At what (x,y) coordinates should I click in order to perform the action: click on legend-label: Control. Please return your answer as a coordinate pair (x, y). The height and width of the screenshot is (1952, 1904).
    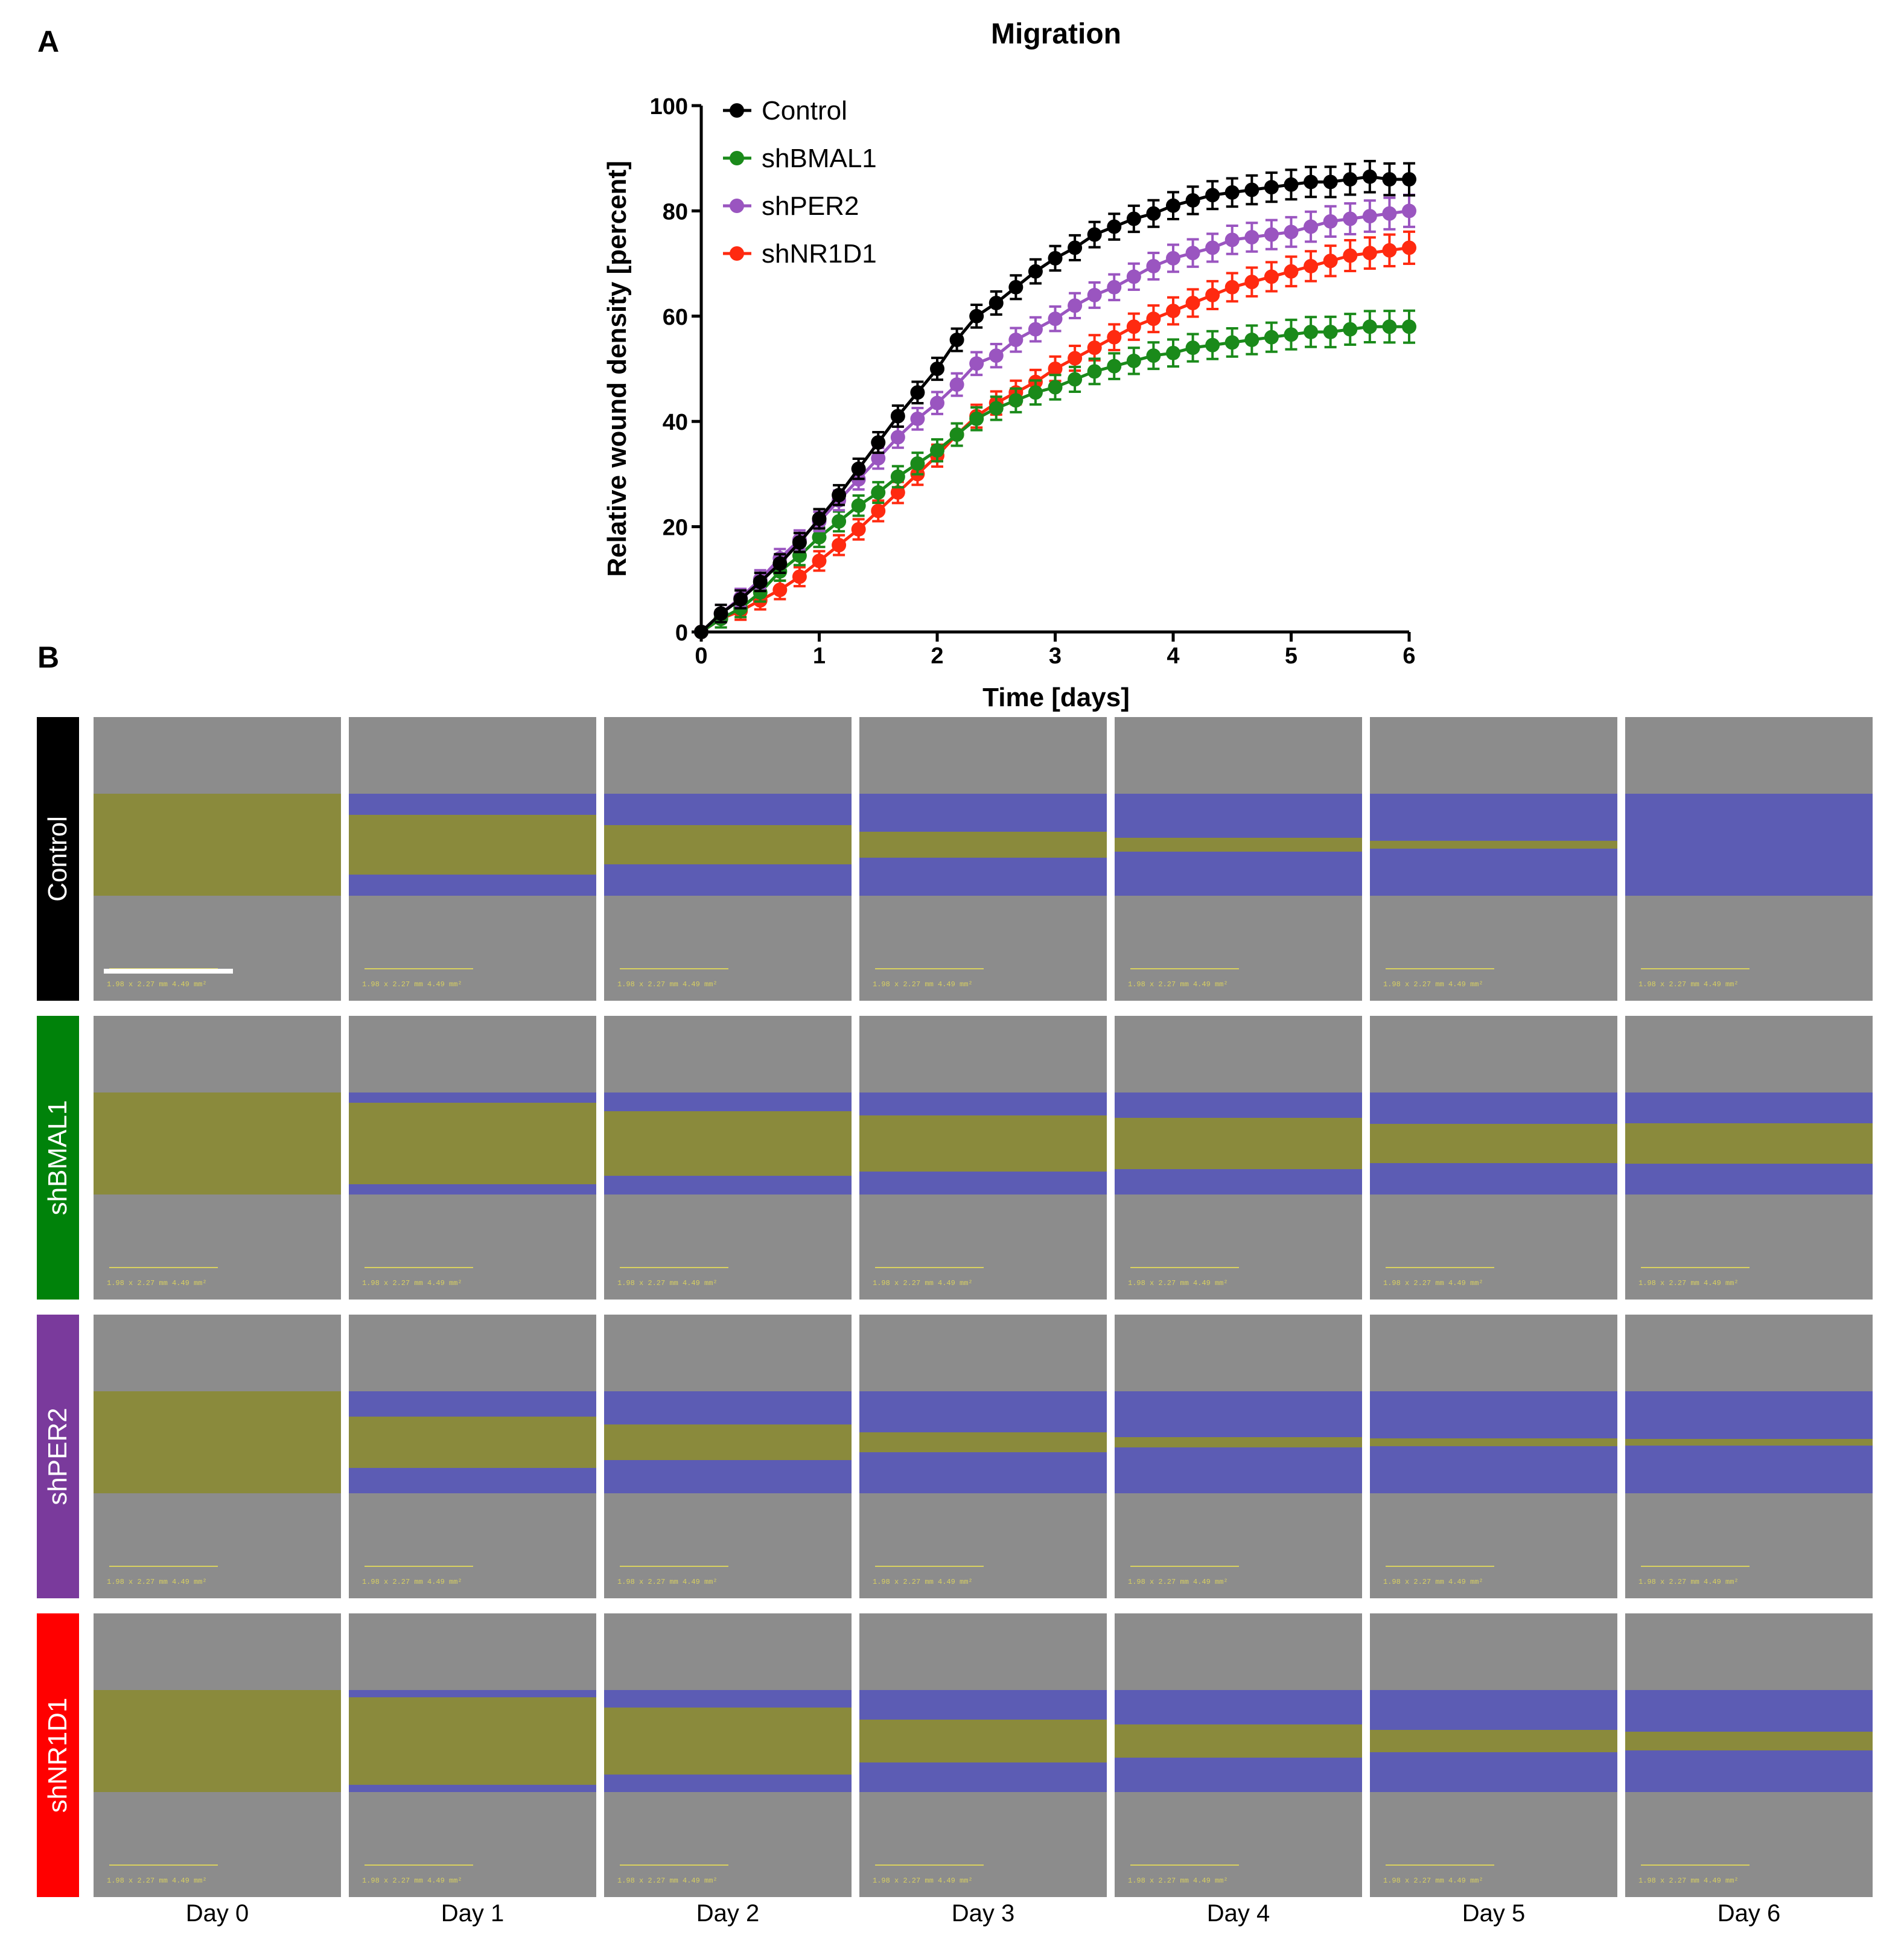
    Looking at the image, I should click on (805, 111).